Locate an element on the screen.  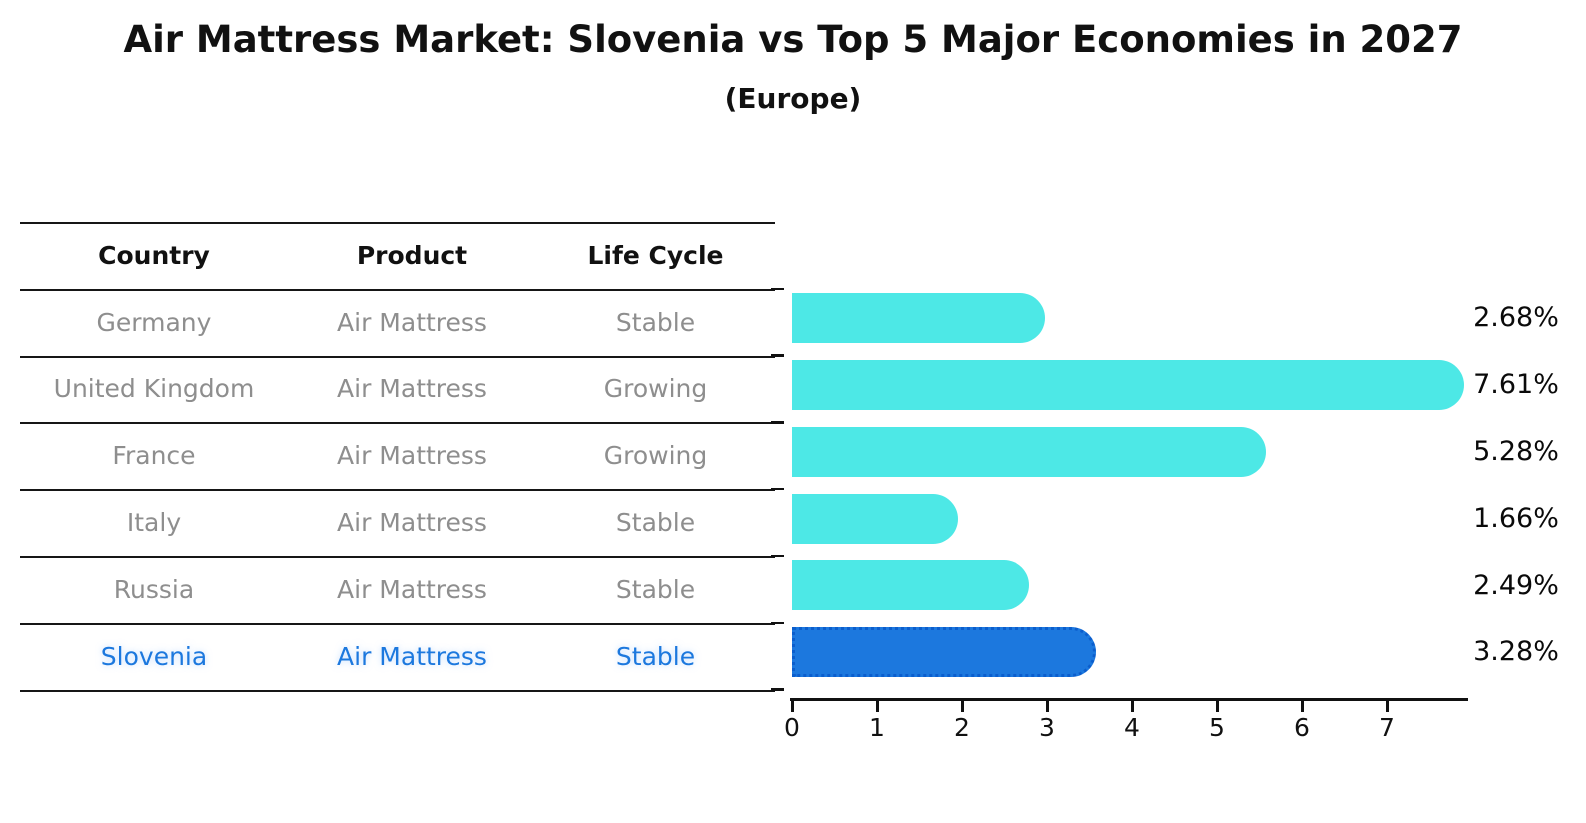
value-label: 1.66% is located at coordinates (1516, 518).